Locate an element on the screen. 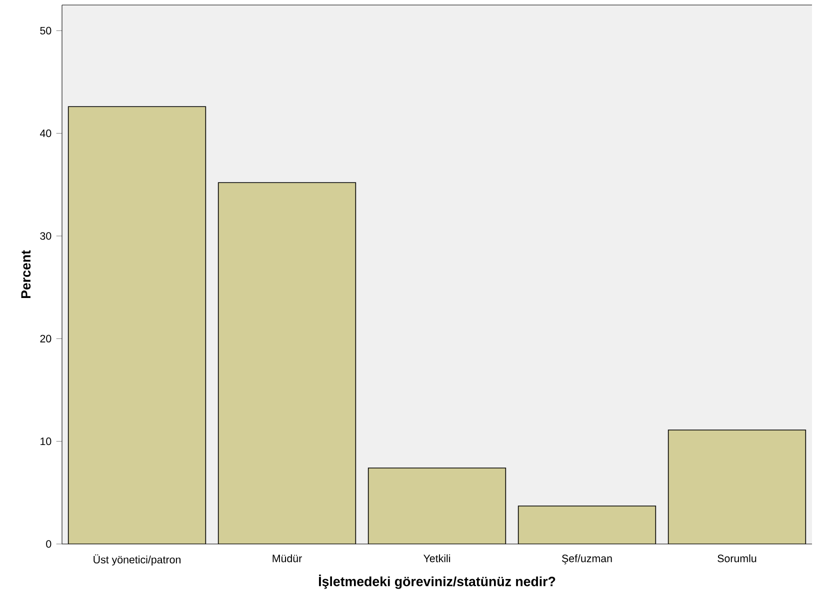 The image size is (815, 611). y-axis-title: Percent is located at coordinates (26, 274).